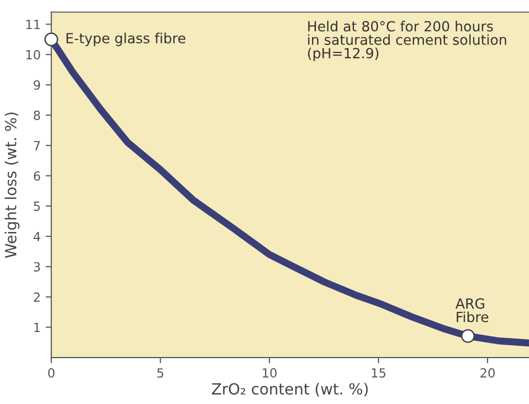 Image resolution: width=529 pixels, height=404 pixels. I want to click on y-tick-label: 6, so click(37, 176).